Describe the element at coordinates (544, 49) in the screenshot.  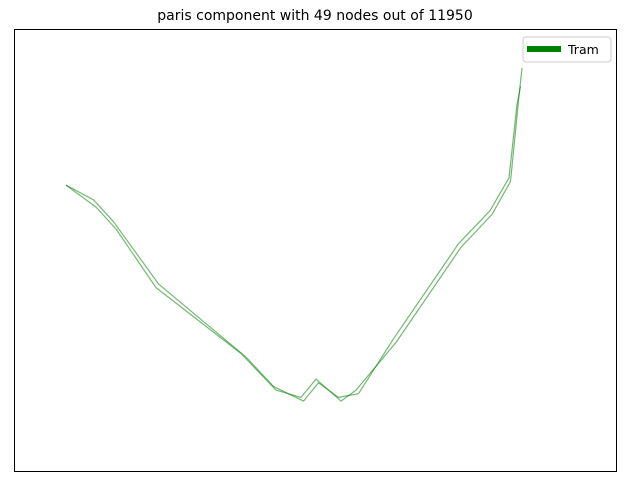
I see `legend-swatch-tram` at that location.